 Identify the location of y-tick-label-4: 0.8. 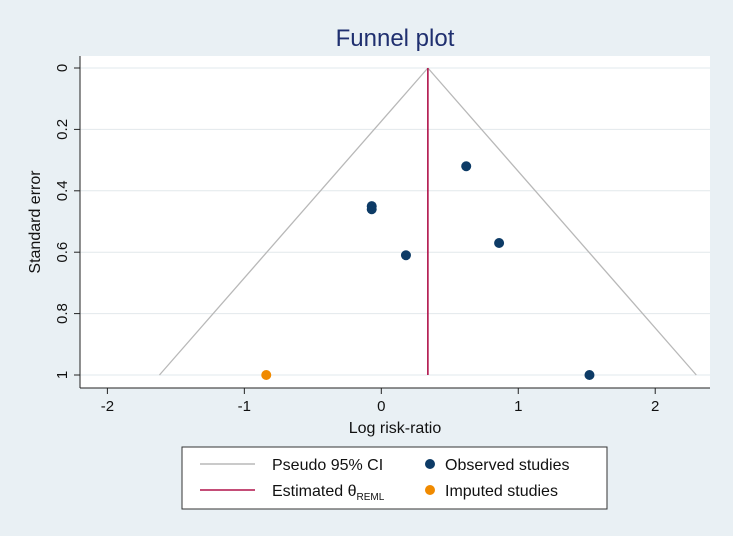
(62, 313).